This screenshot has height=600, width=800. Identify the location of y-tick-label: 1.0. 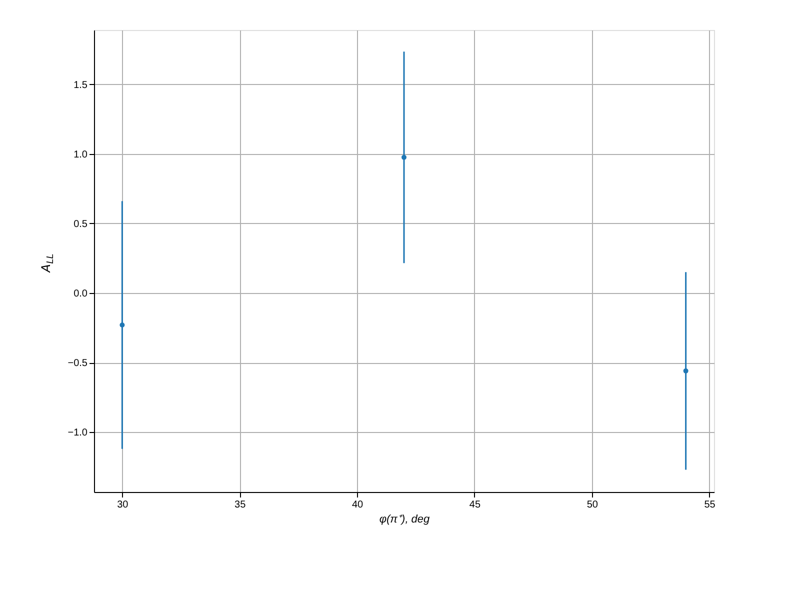
(81, 154).